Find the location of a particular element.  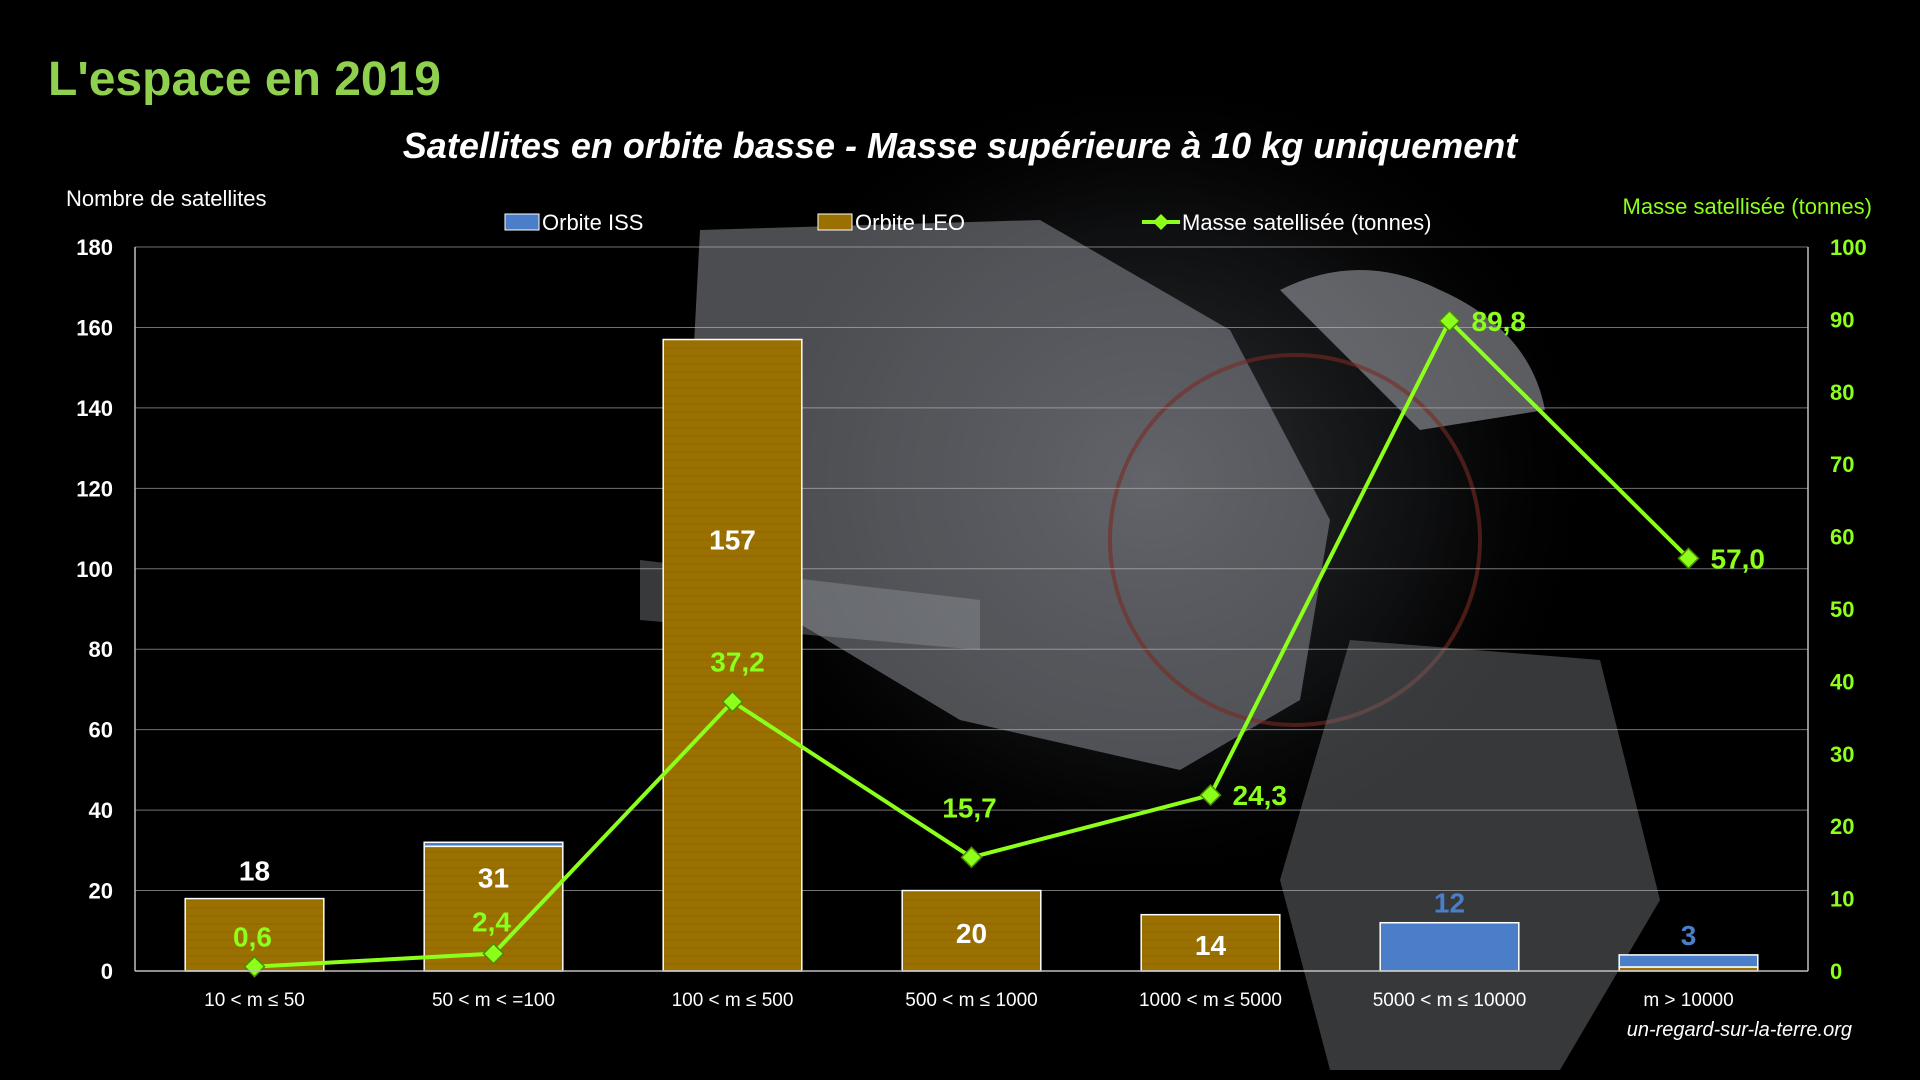

bar-label-leo: 31 is located at coordinates (493, 877).